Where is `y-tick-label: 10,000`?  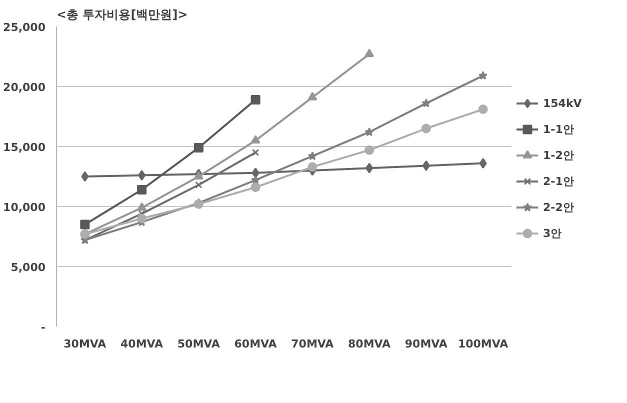
y-tick-label: 10,000 is located at coordinates (24, 207).